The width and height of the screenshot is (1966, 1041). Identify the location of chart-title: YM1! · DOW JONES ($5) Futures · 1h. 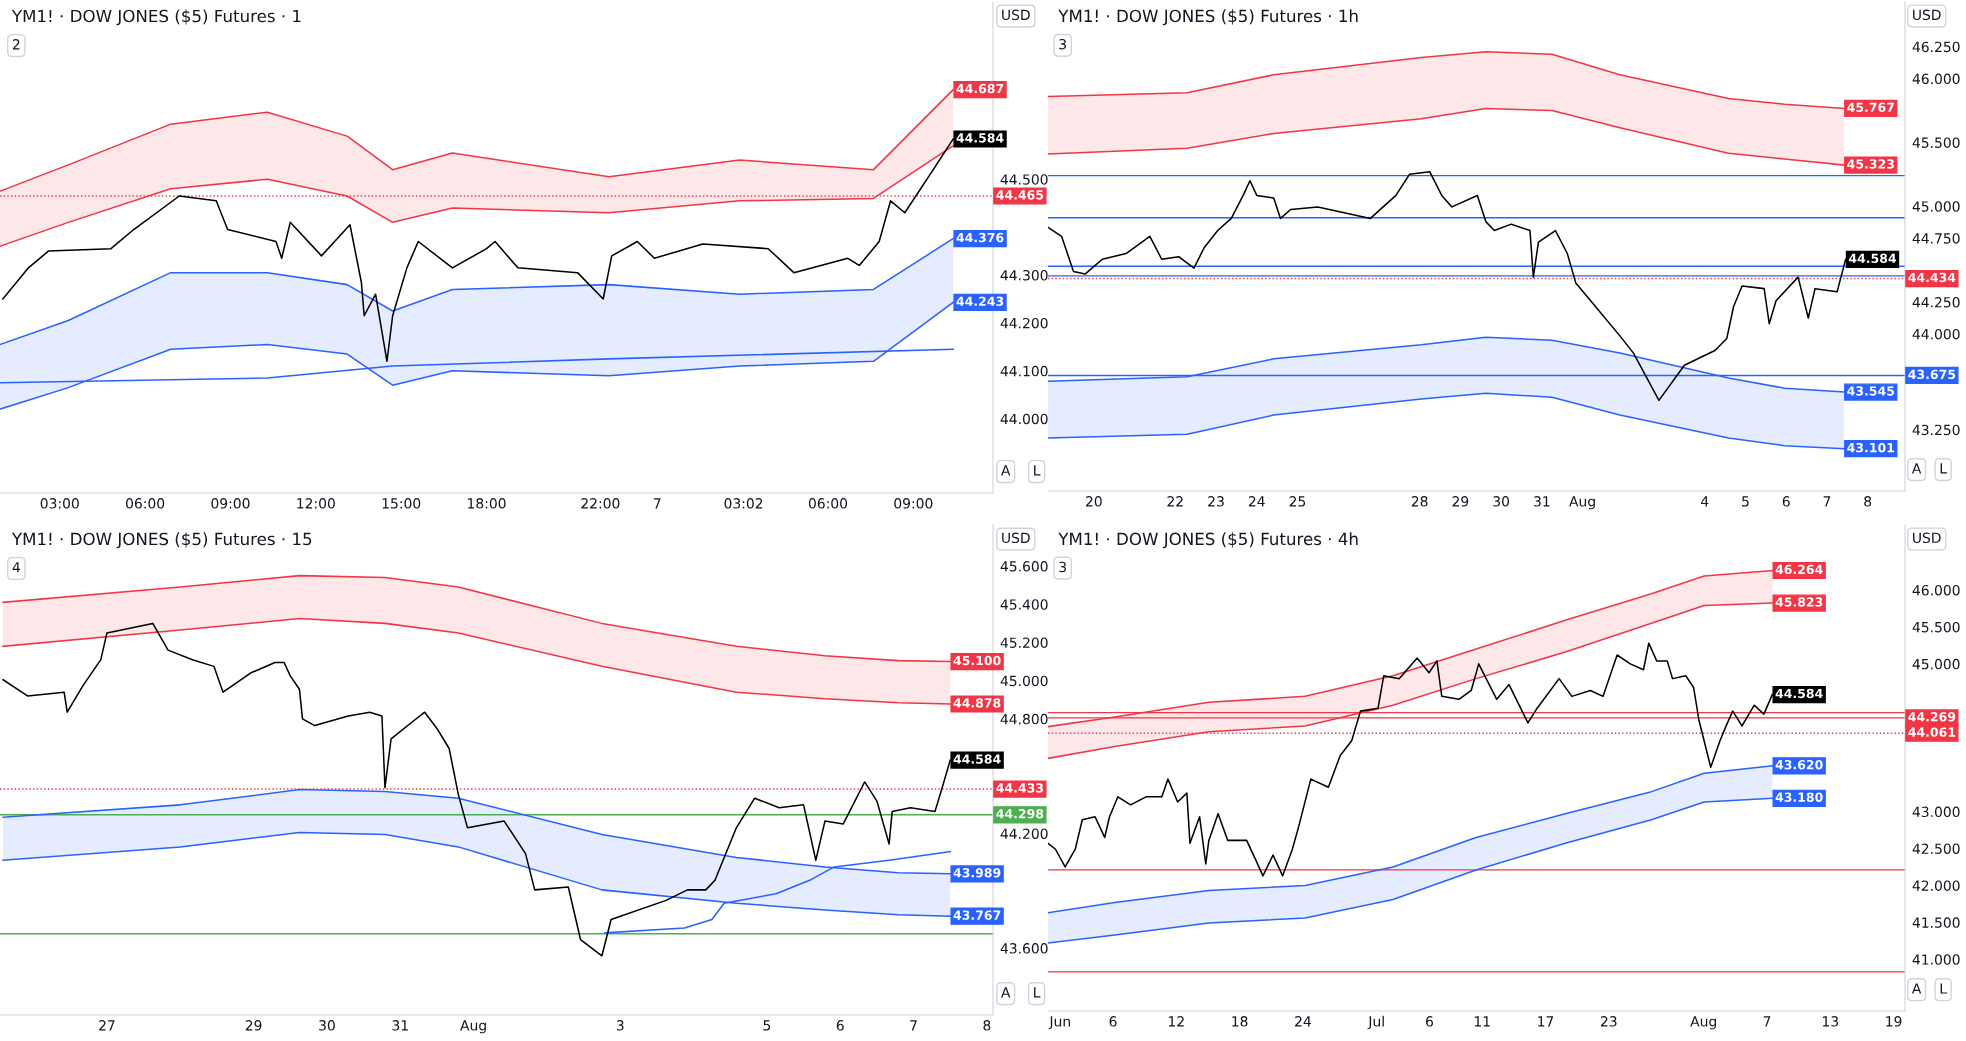
(1208, 17).